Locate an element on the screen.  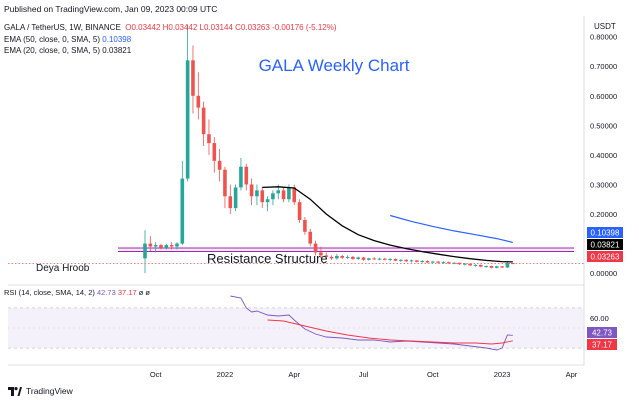
price-tick-label: 0.60000 is located at coordinates (603, 96).